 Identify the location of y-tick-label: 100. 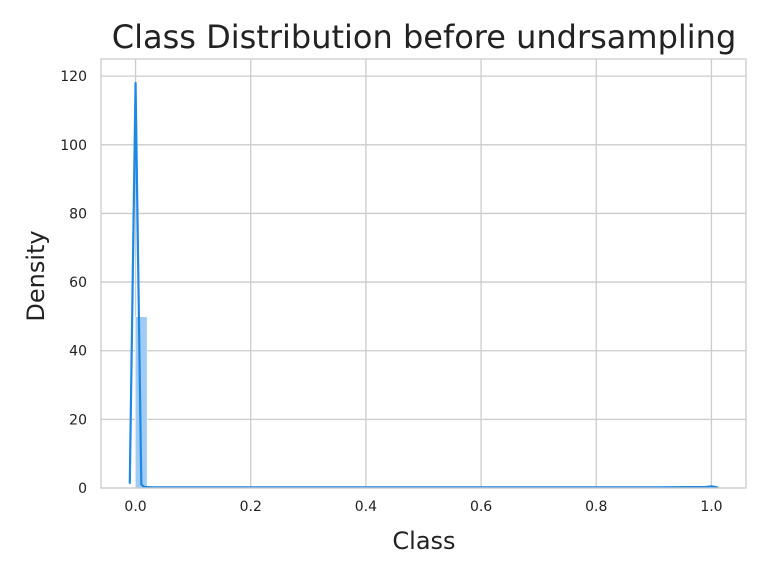
(73, 146).